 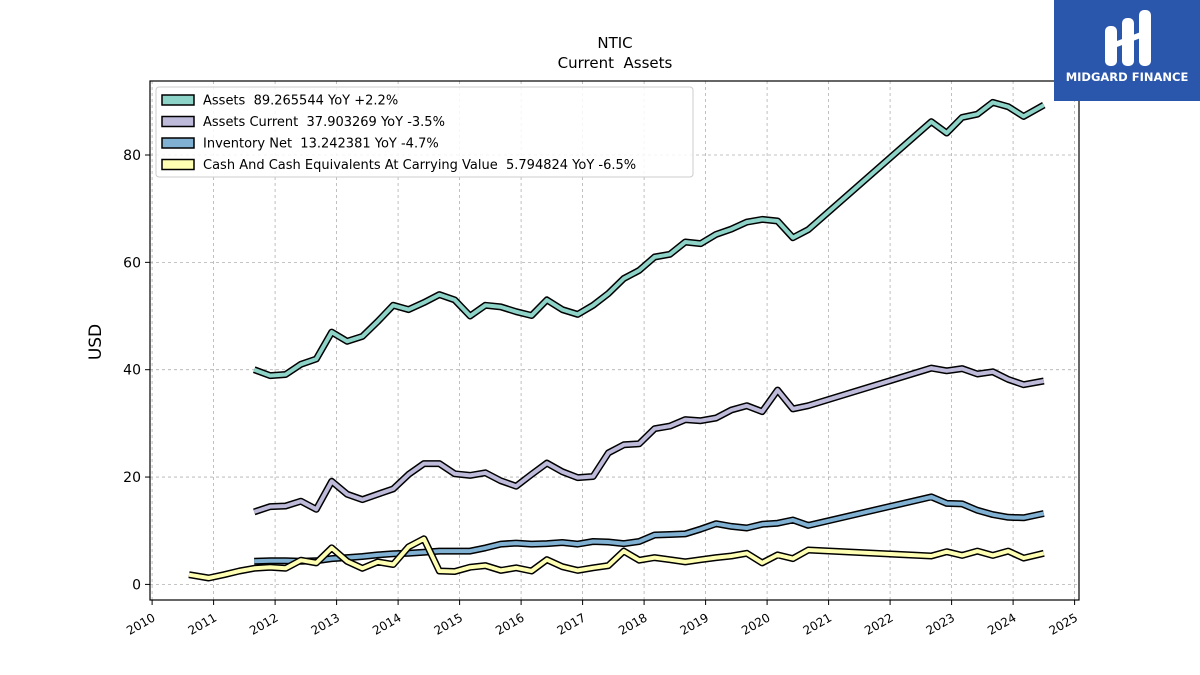 What do you see at coordinates (324, 122) in the screenshot?
I see `legend-label: Assets Current 37.903269 YoY -3.5%` at bounding box center [324, 122].